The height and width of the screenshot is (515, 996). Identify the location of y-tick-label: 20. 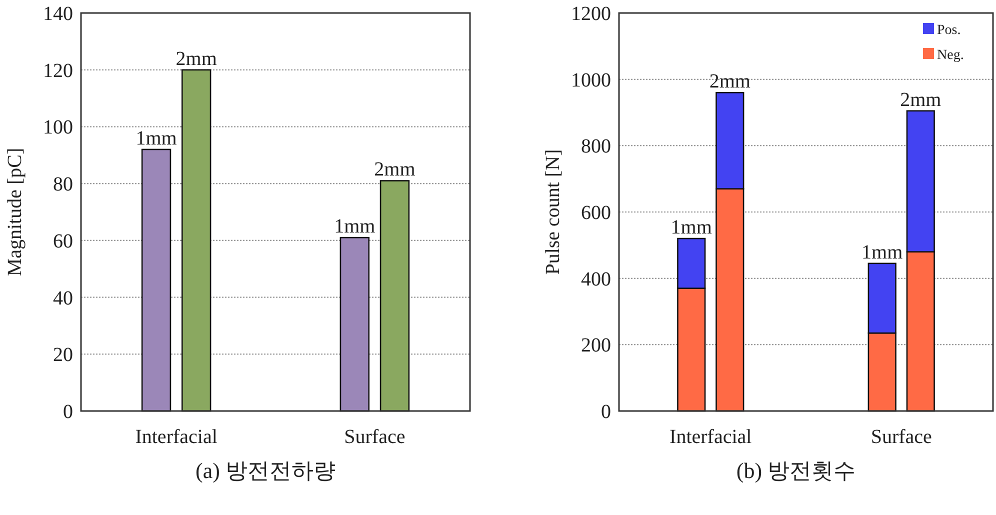
(63, 355).